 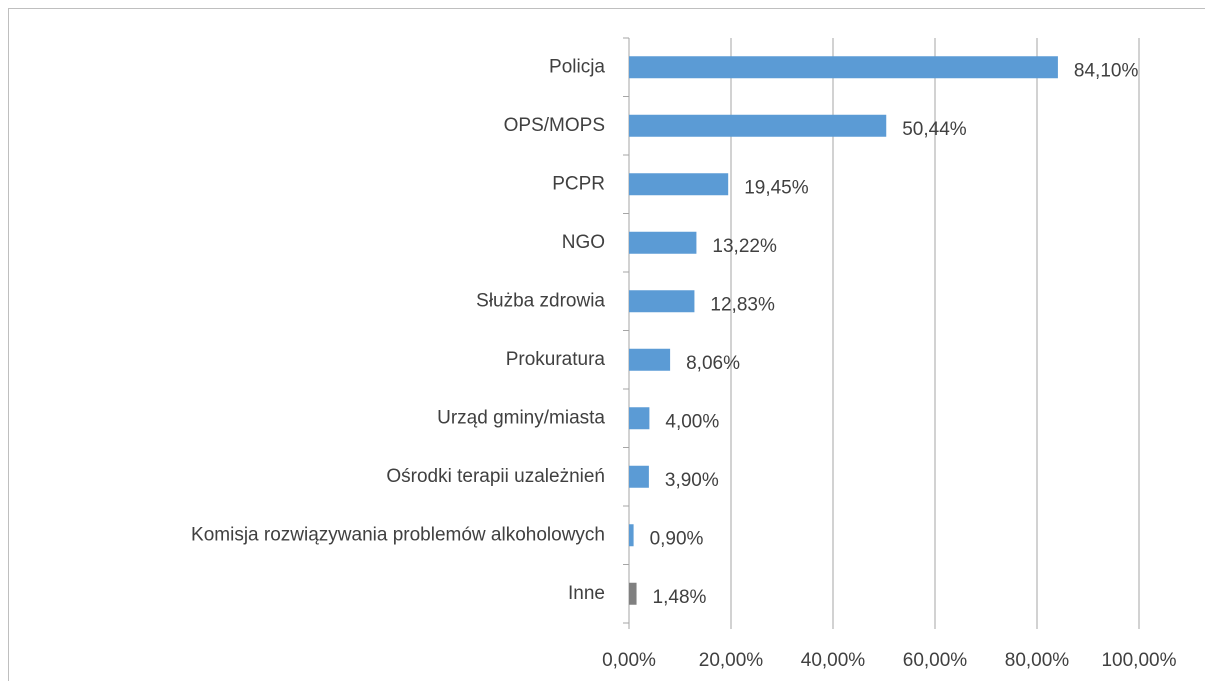 What do you see at coordinates (577, 66) in the screenshot?
I see `y-tick-label: Policja` at bounding box center [577, 66].